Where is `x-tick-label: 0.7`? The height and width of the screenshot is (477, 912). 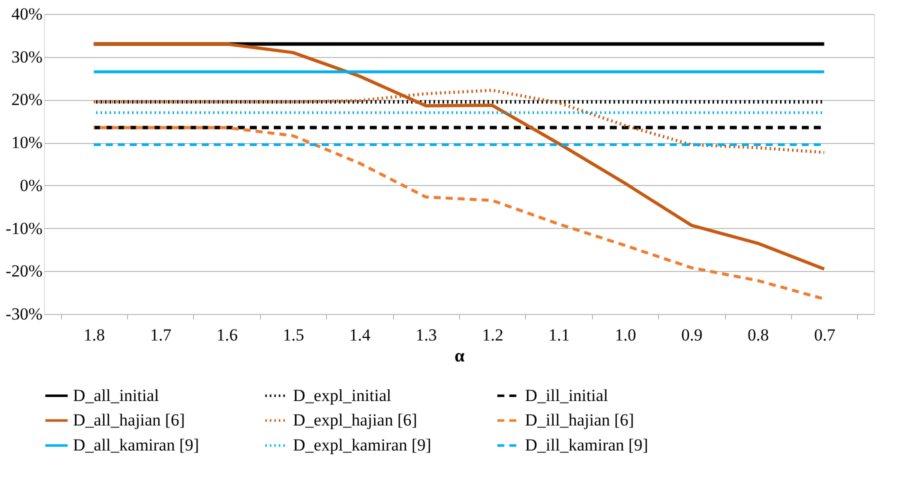 x-tick-label: 0.7 is located at coordinates (825, 335).